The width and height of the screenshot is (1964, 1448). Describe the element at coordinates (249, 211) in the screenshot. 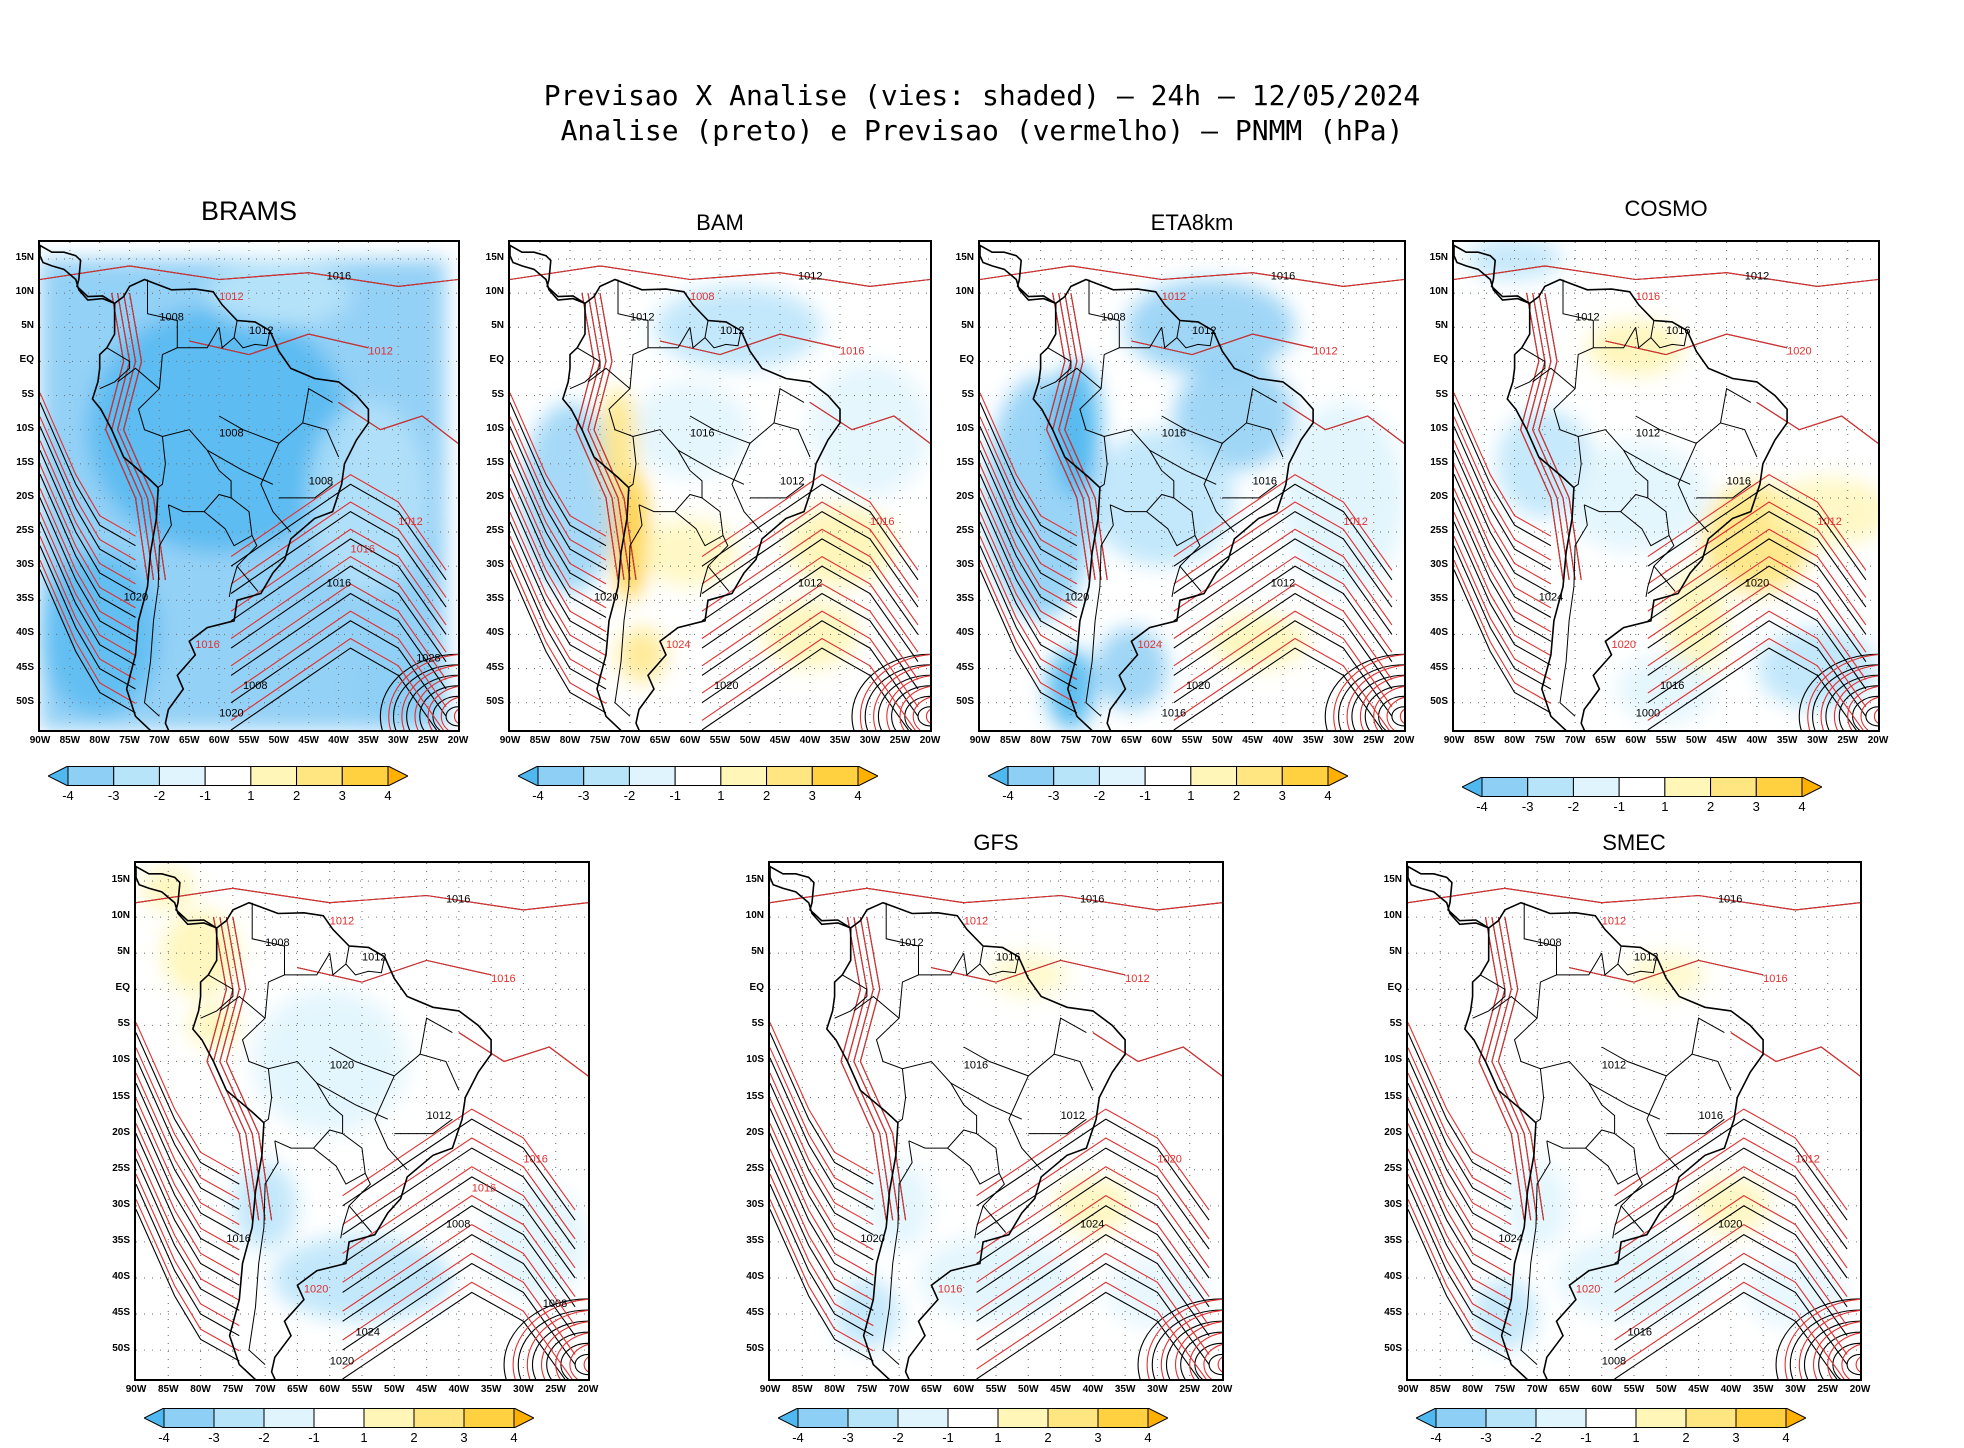

I see `panel-title: BRAMS` at that location.